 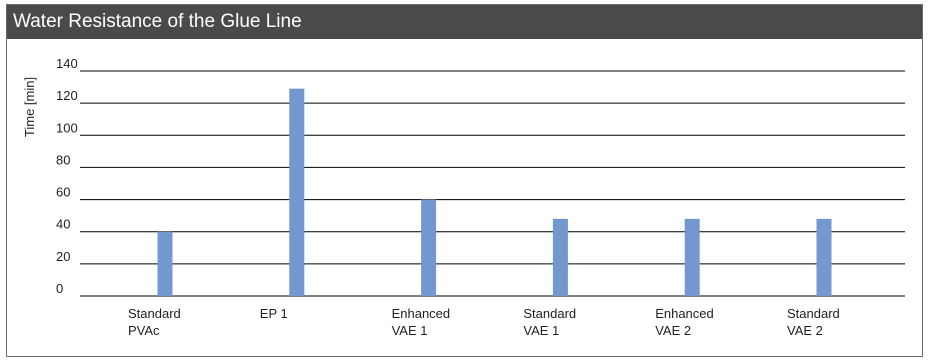 I want to click on y-axis-label: Time [min], so click(x=29, y=107).